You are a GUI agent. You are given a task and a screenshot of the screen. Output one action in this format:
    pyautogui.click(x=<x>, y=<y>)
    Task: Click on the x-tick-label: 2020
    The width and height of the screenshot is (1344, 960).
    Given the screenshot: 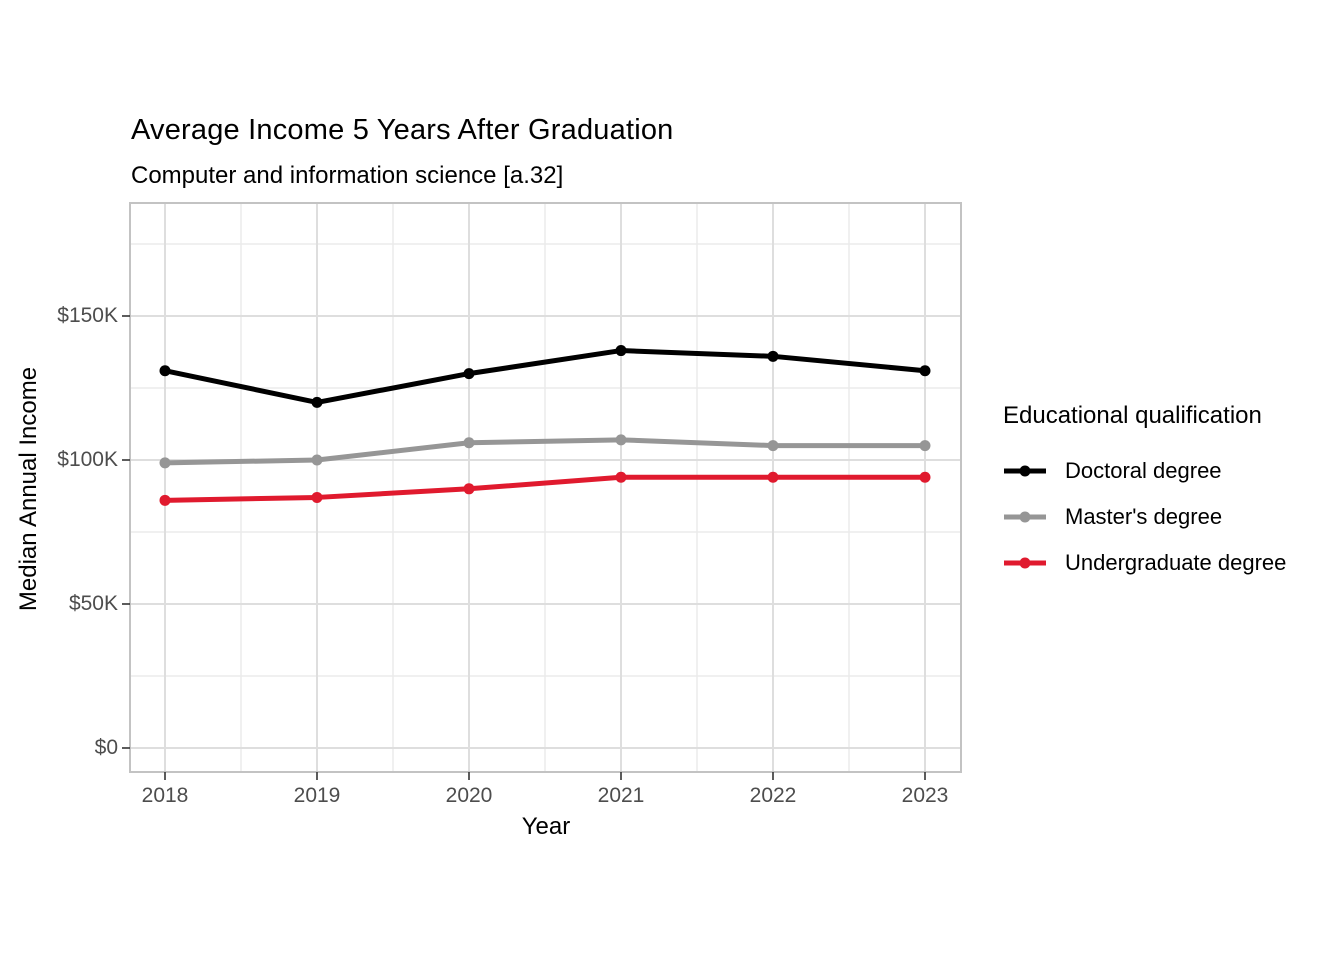 What is the action you would take?
    pyautogui.click(x=469, y=795)
    